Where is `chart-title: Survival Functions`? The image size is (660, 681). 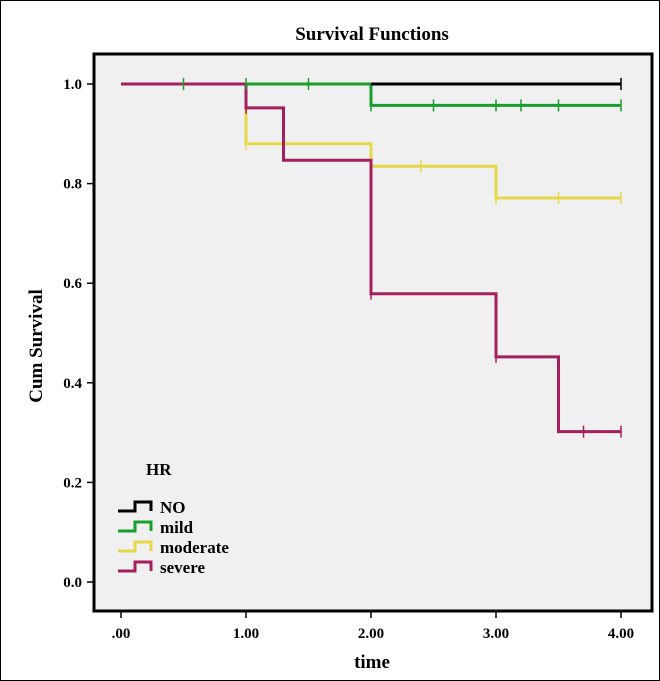
chart-title: Survival Functions is located at coordinates (372, 34).